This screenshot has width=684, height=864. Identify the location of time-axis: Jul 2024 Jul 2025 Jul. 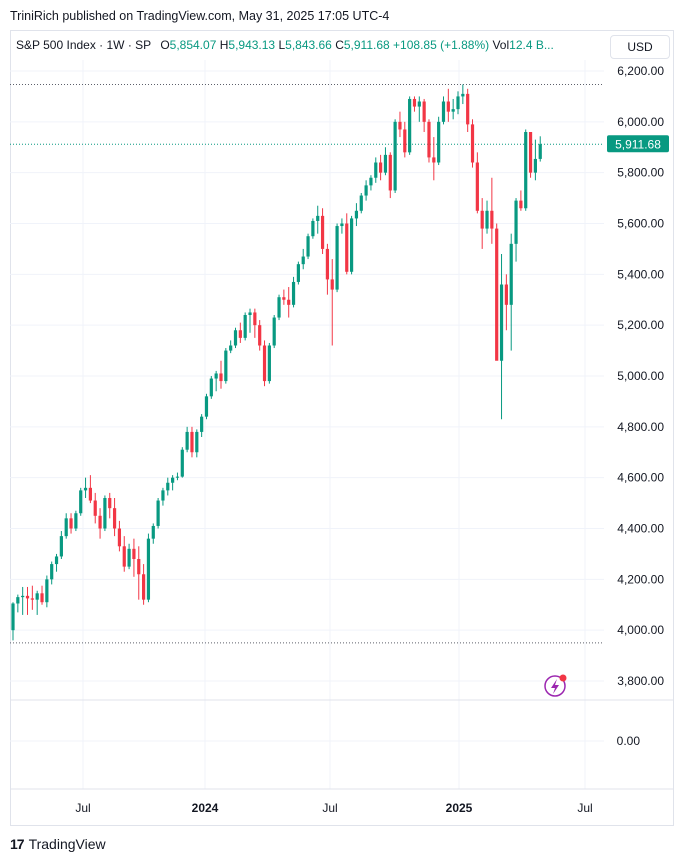
(333, 808).